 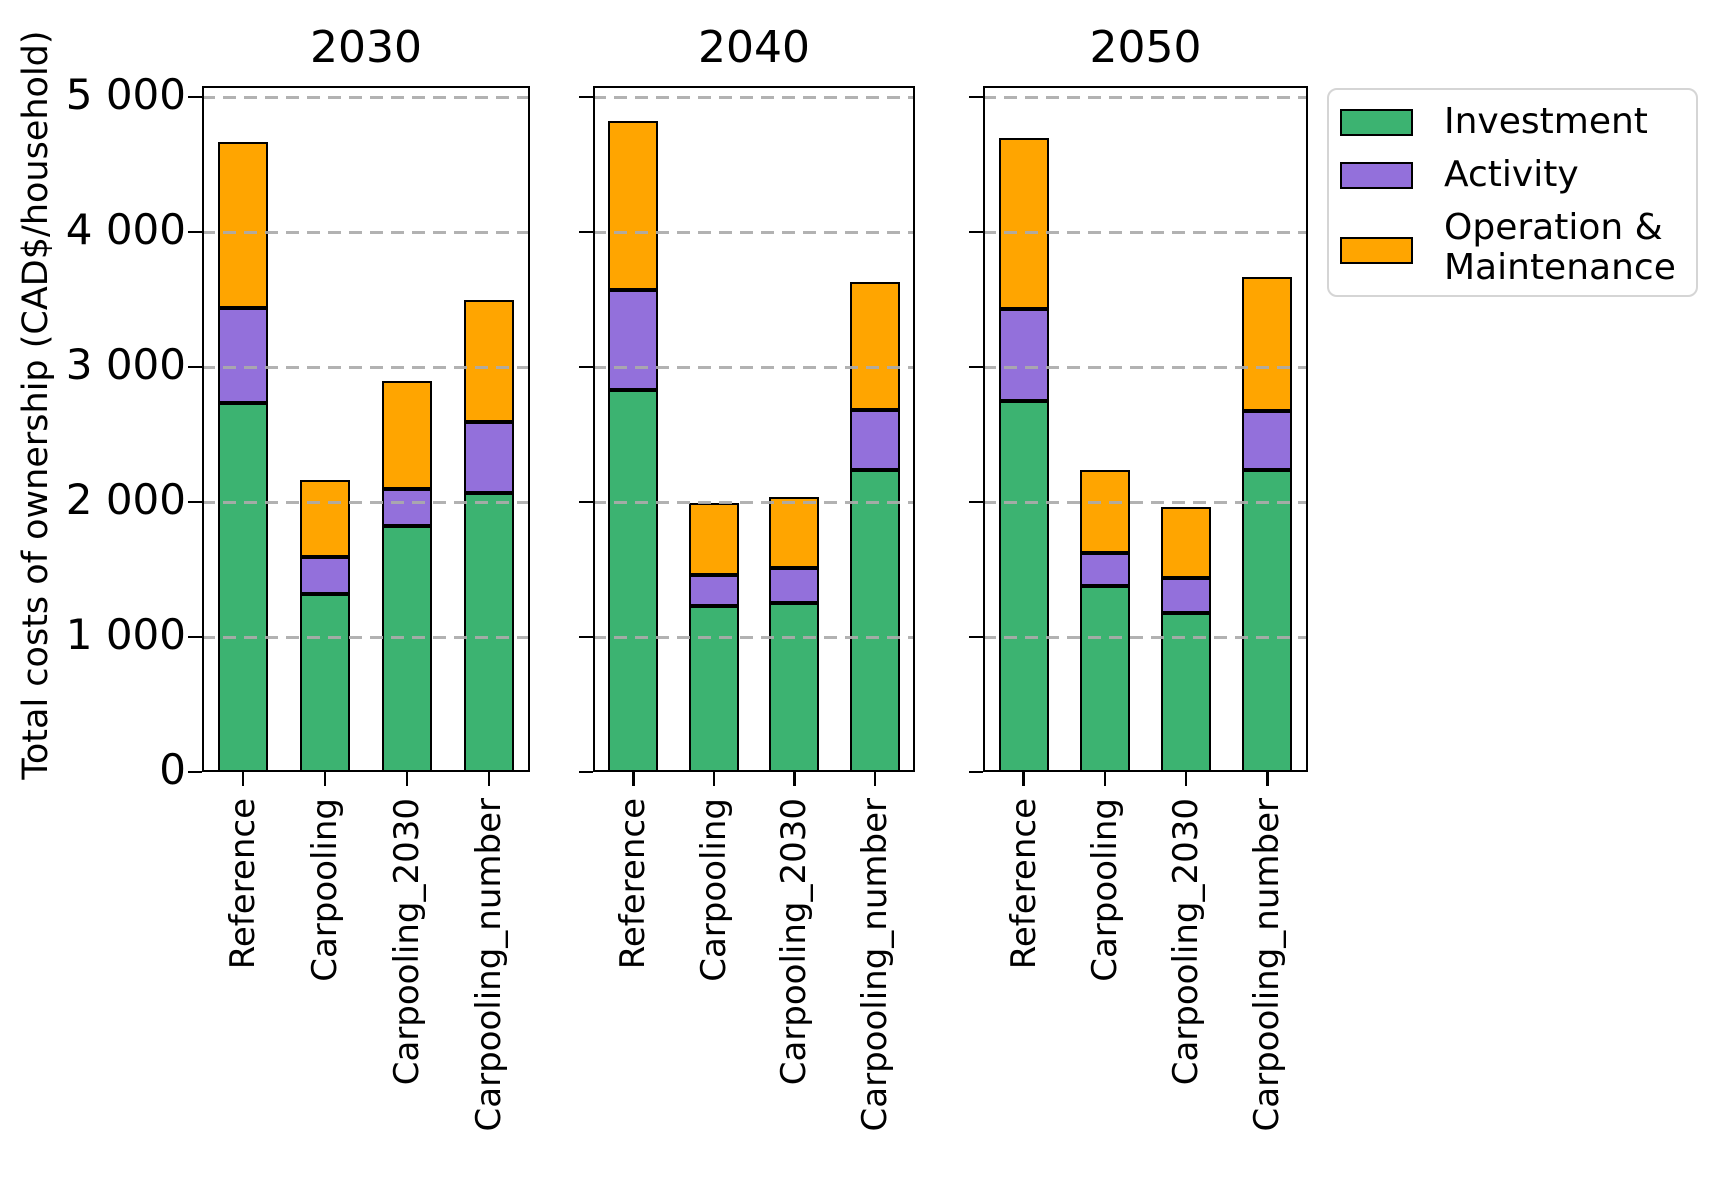 What do you see at coordinates (125, 230) in the screenshot?
I see `y-tick-label: 4 000` at bounding box center [125, 230].